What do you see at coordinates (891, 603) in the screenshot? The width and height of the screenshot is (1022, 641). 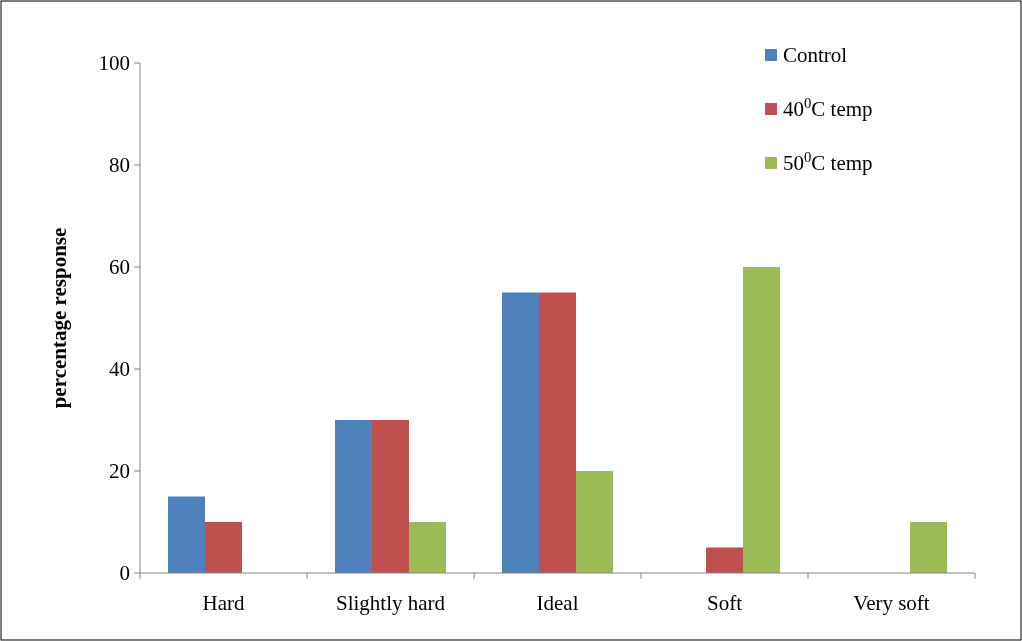 I see `x-tick-label: Very soft` at bounding box center [891, 603].